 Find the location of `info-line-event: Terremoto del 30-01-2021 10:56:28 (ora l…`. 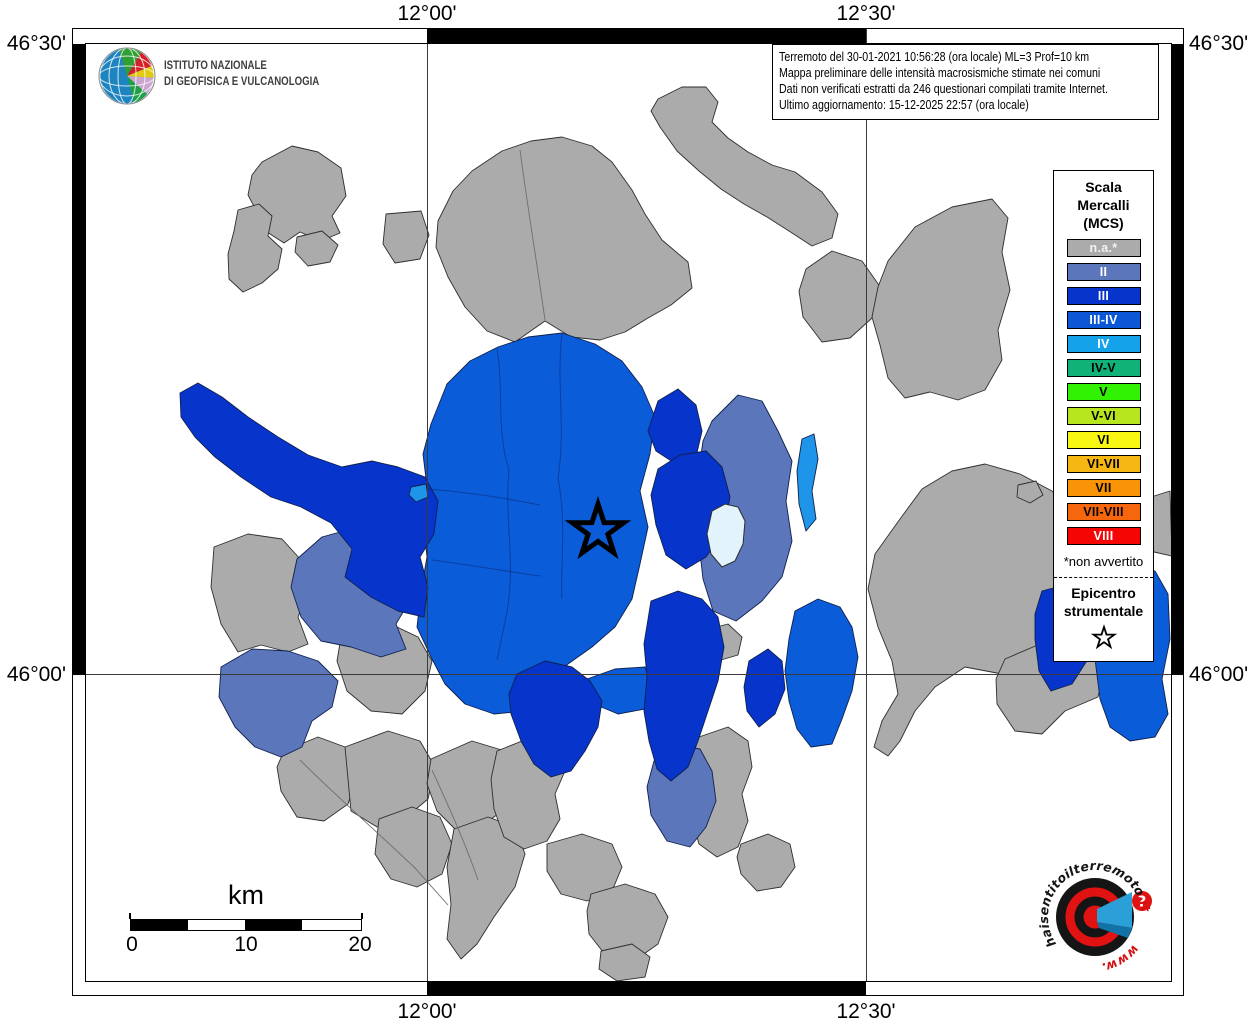

info-line-event: Terremoto del 30-01-2021 10:56:28 (ora l… is located at coordinates (934, 57).